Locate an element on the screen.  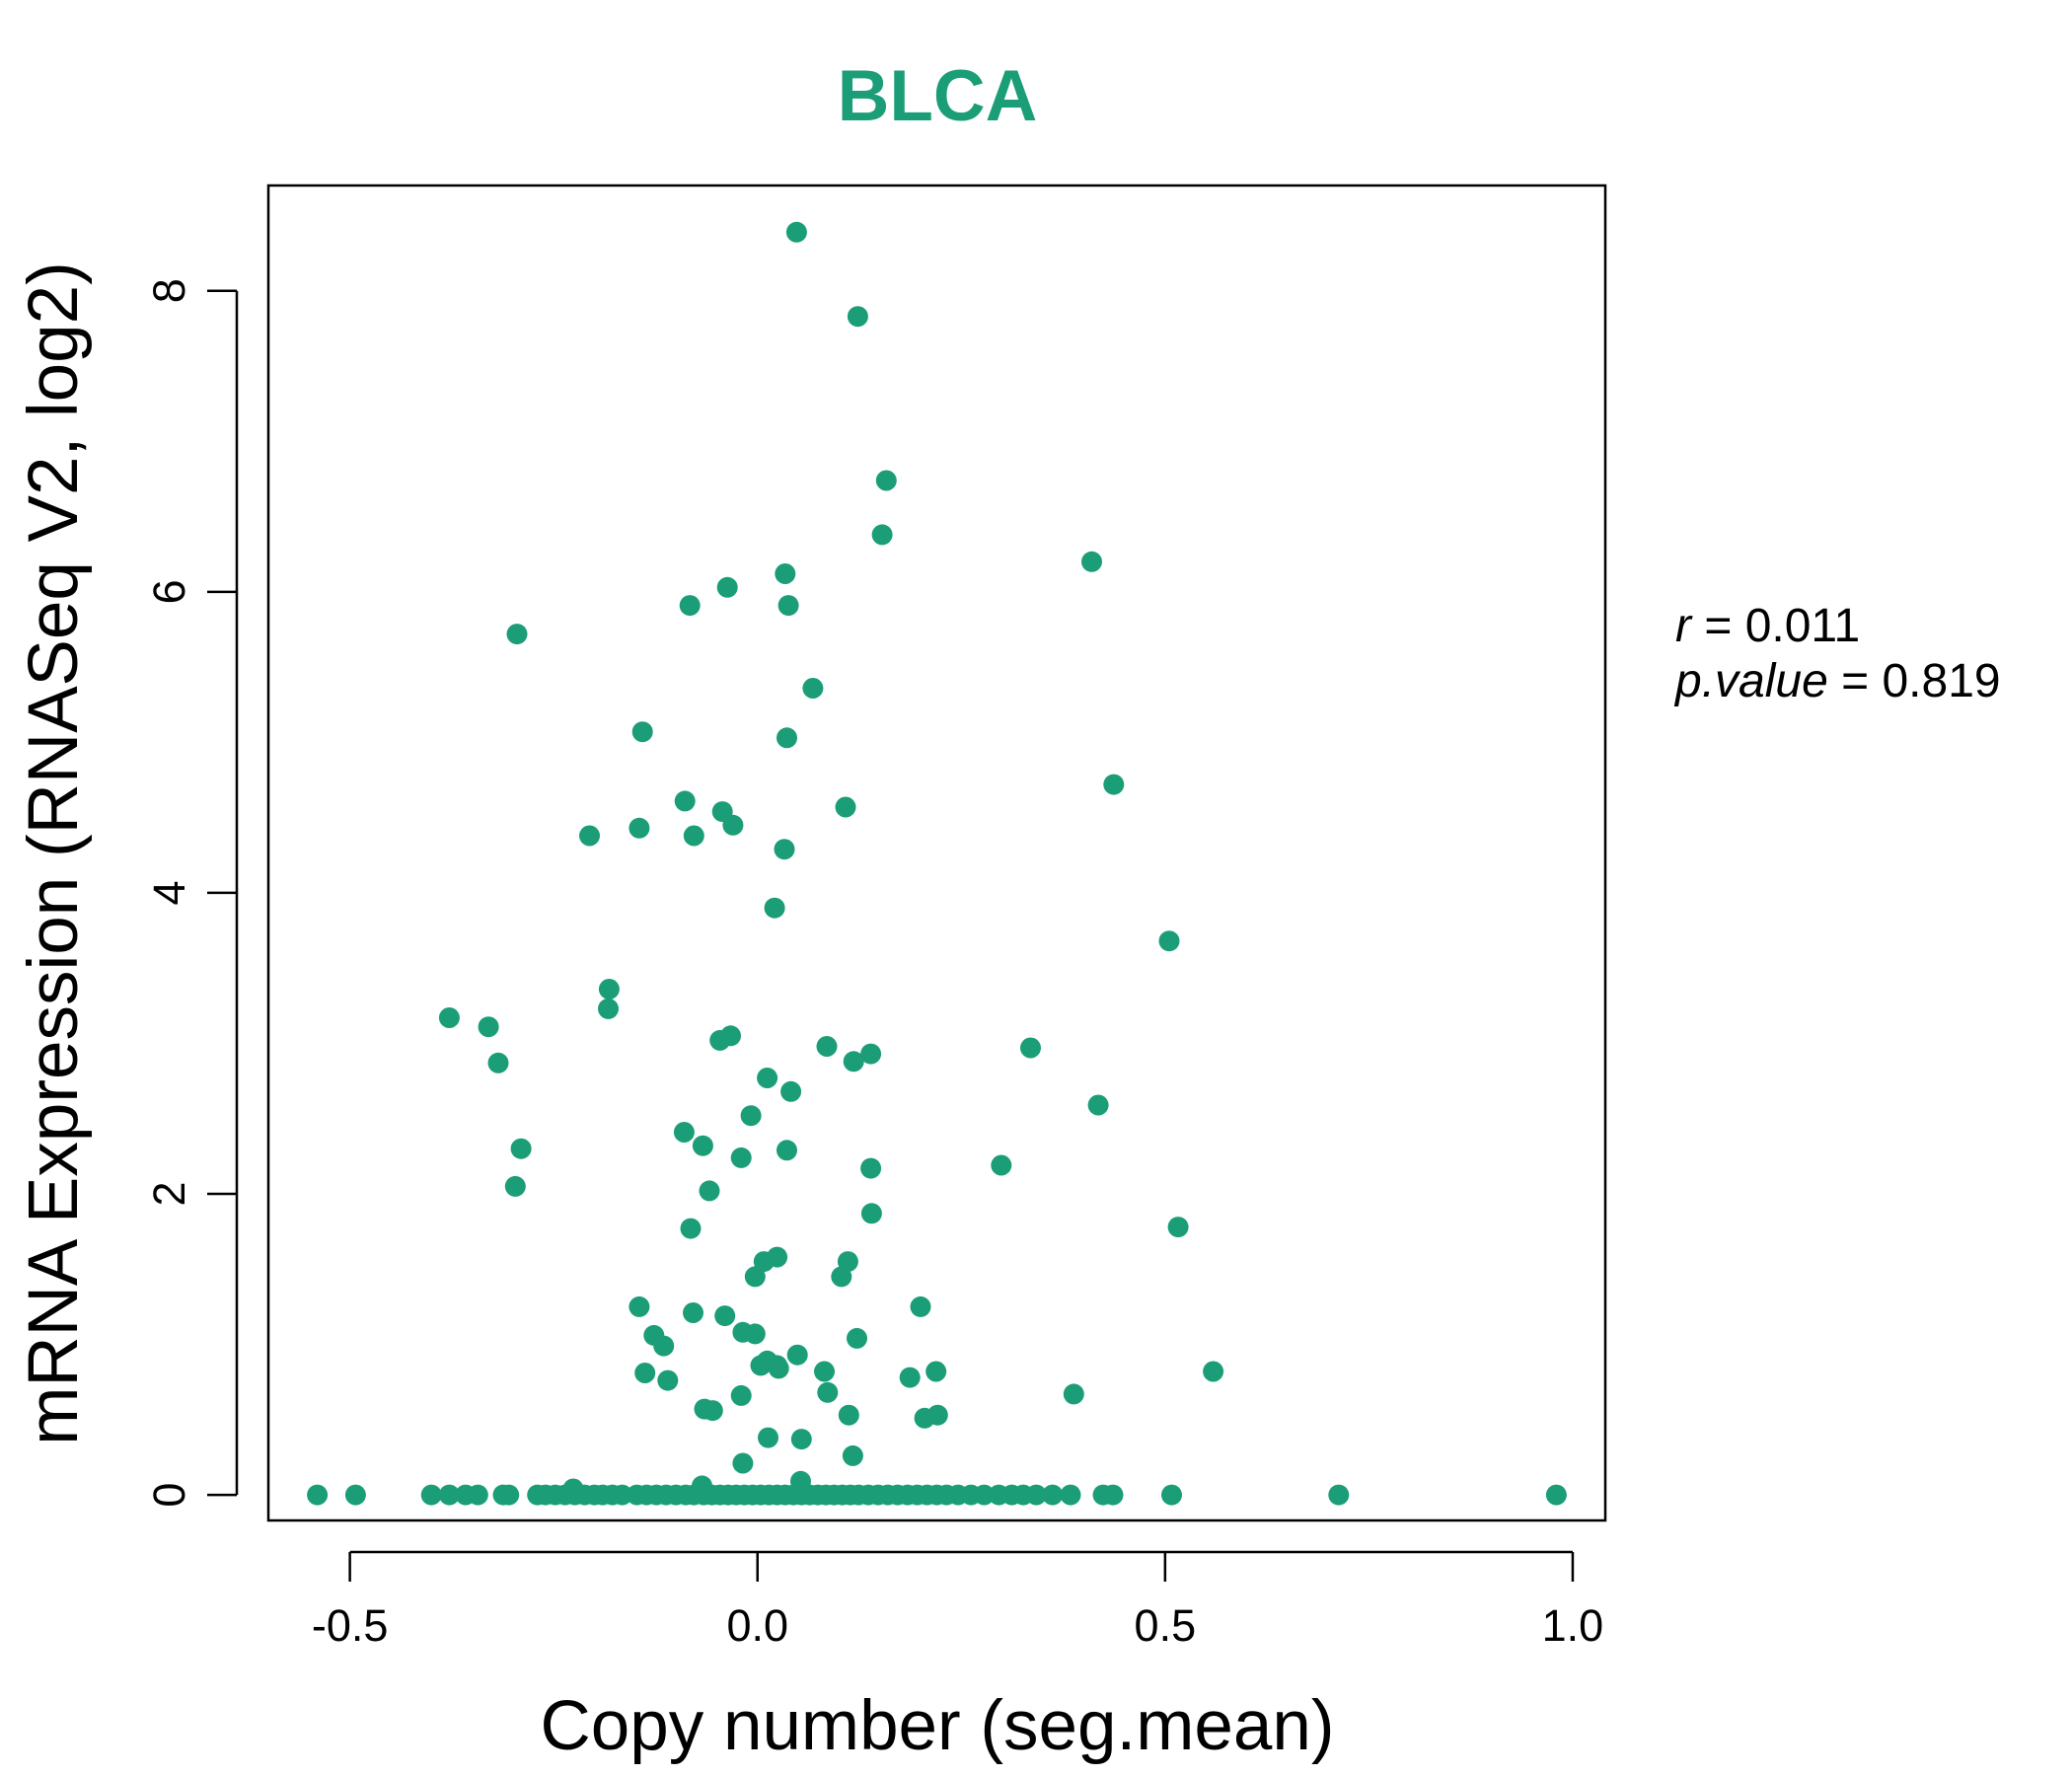
stats-annotation: r = 0.011 p.value = 0.819 is located at coordinates (1837, 654).